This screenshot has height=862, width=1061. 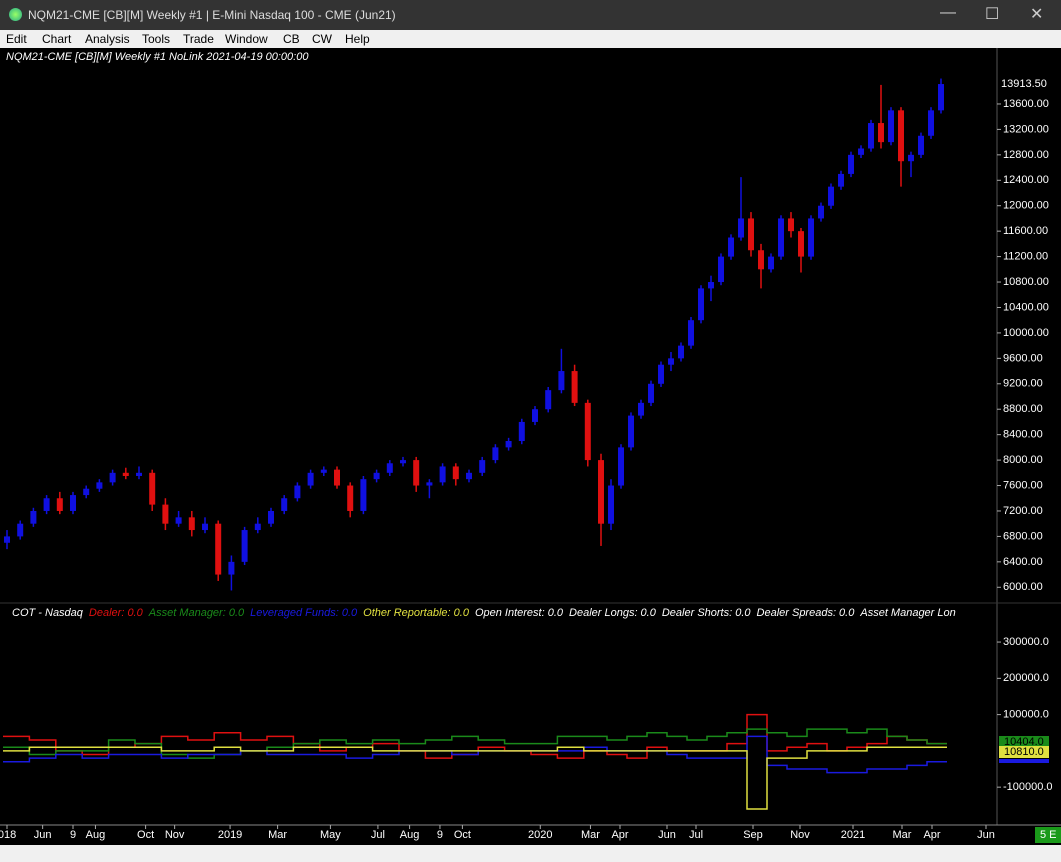 I want to click on y-tick-label: 13200.00, so click(x=1026, y=129).